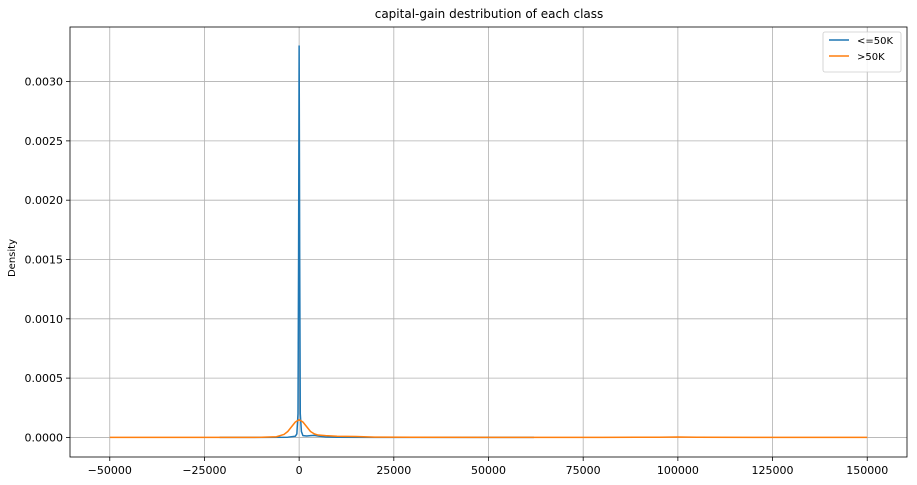 This screenshot has width=917, height=485. Describe the element at coordinates (871, 57) in the screenshot. I see `legend-label: >50K` at that location.